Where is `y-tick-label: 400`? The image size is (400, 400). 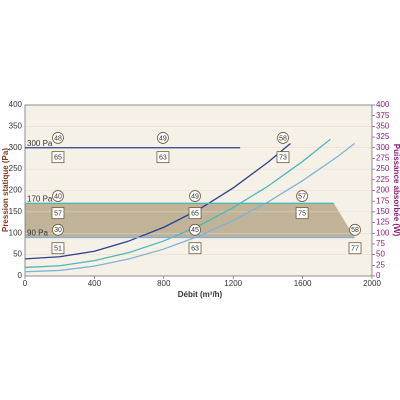
y-tick-label: 400 is located at coordinates (16, 104).